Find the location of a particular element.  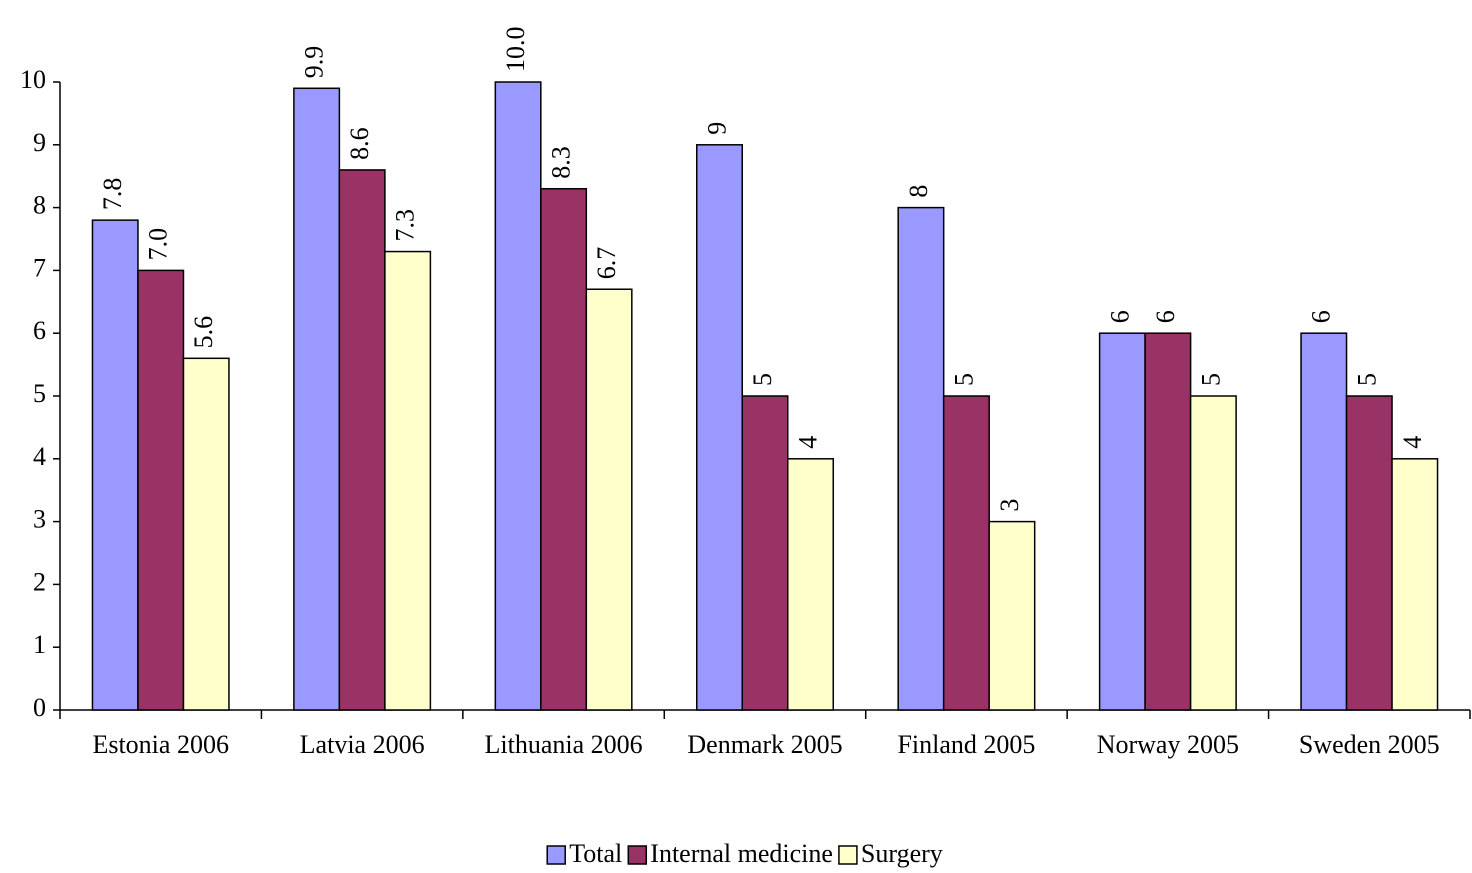

x-tick-label: Lithuania 2006 is located at coordinates (564, 744).